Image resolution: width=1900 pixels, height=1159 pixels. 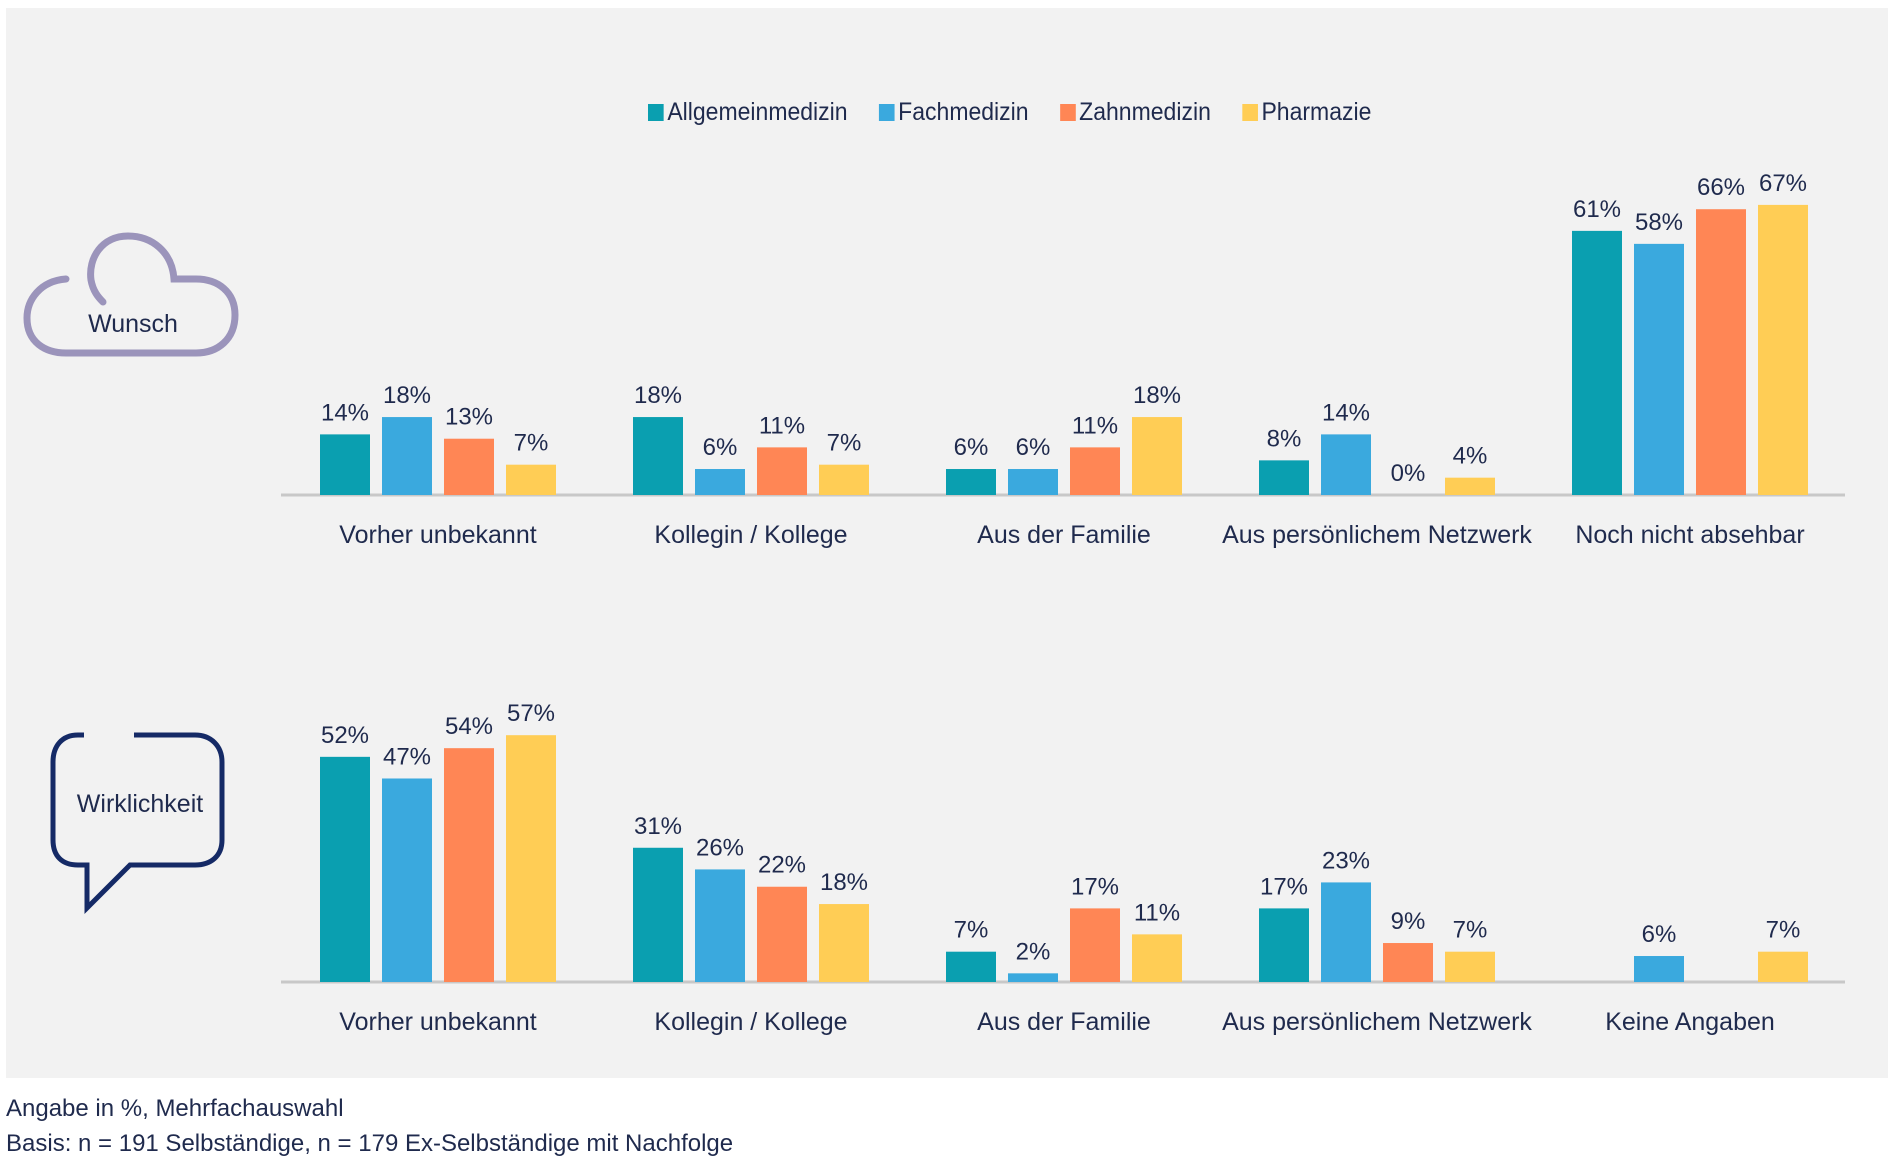 I want to click on data-label: 54%, so click(x=469, y=726).